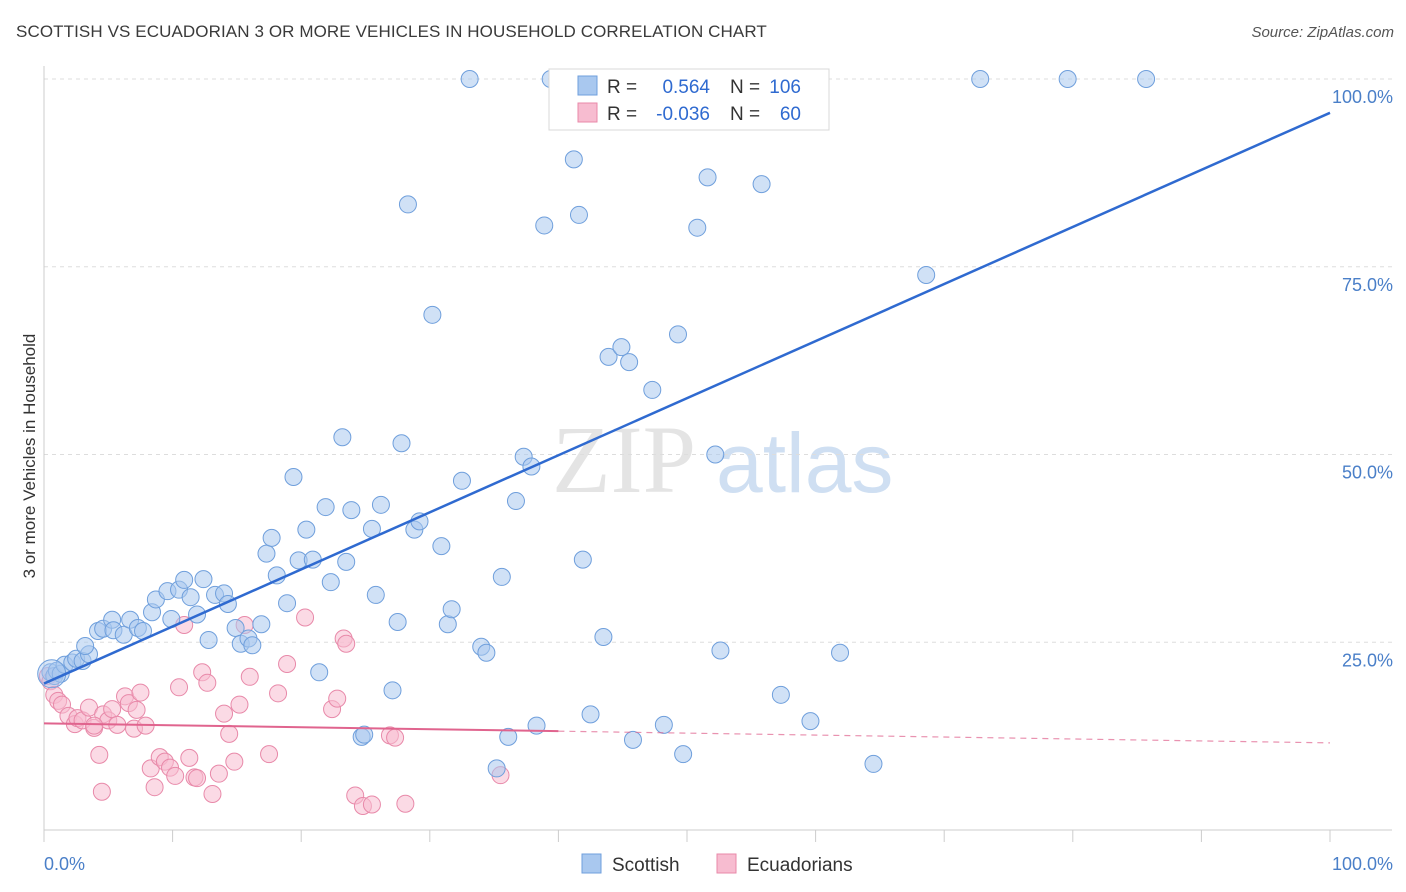 The height and width of the screenshot is (892, 1406). What do you see at coordinates (301, 727) in the screenshot?
I see `ecuadorian-trend-line` at bounding box center [301, 727].